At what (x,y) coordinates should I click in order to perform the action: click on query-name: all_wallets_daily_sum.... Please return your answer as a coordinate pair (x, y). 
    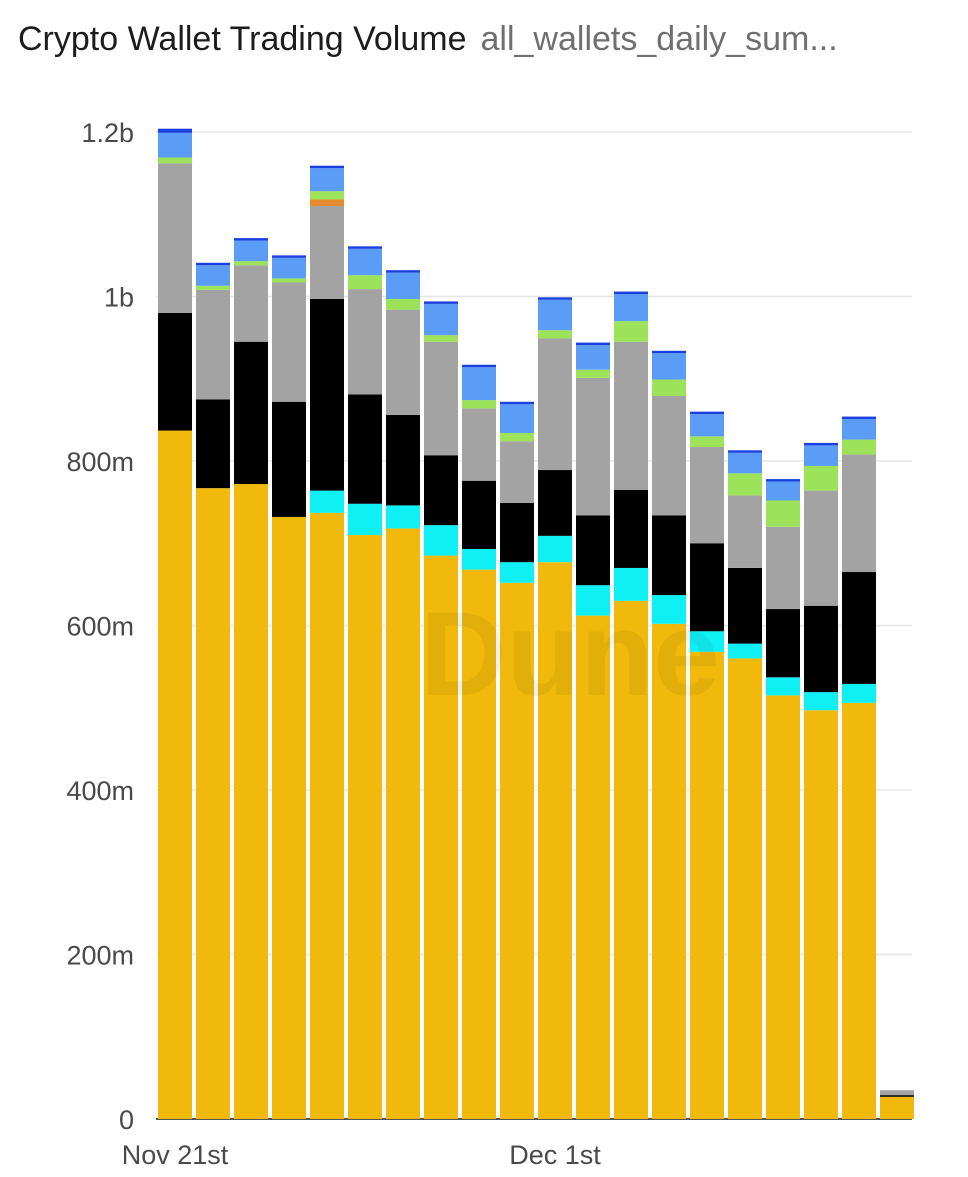
    Looking at the image, I should click on (659, 39).